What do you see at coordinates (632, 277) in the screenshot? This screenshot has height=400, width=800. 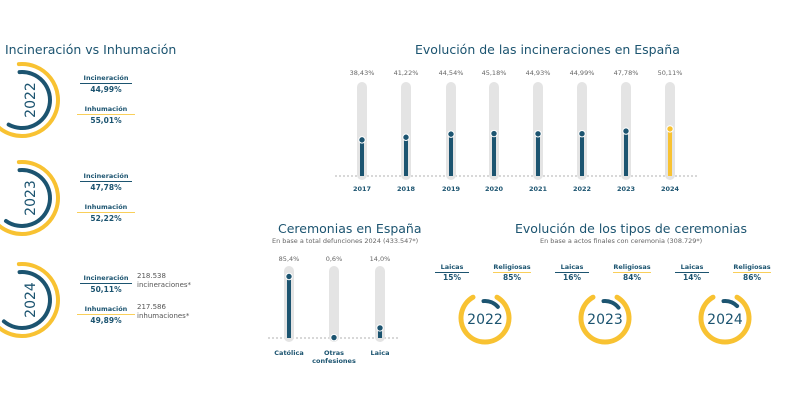 I see `religiosas-value: 84%` at bounding box center [632, 277].